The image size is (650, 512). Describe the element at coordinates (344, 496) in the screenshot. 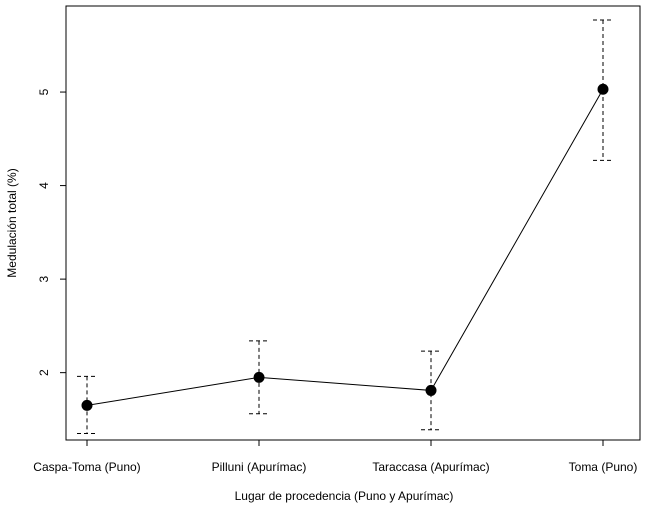

I see `x-axis-title: Lugar de procedencia (Puno y Apurímac)` at that location.